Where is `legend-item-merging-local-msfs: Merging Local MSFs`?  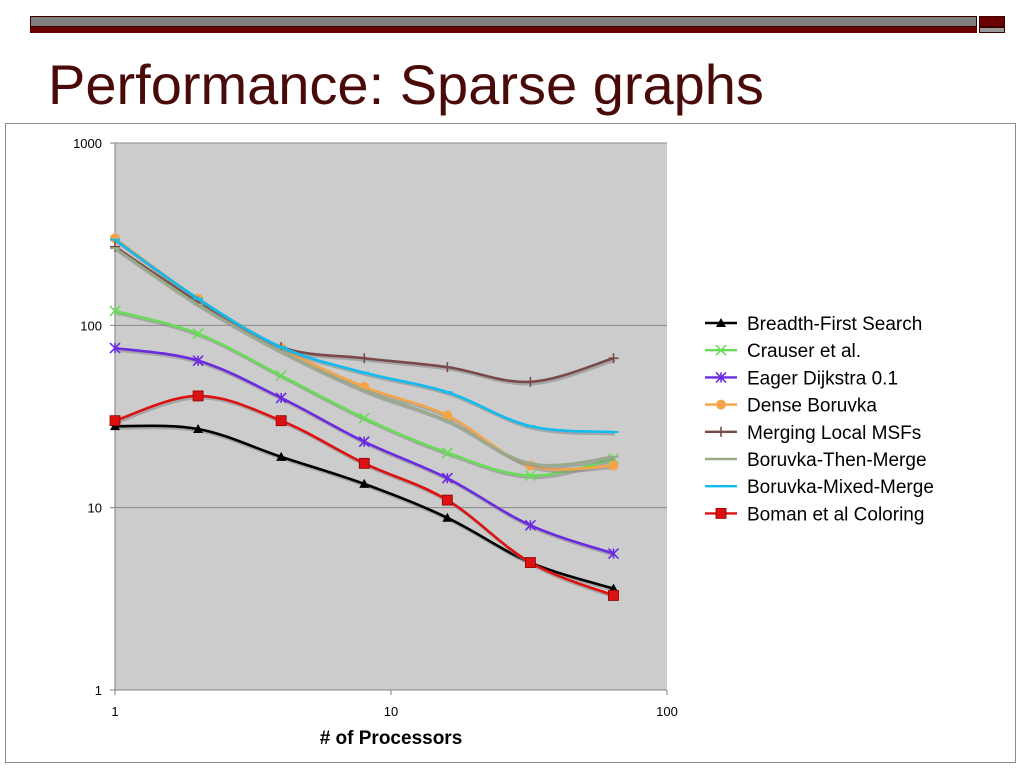 legend-item-merging-local-msfs: Merging Local MSFs is located at coordinates (813, 433).